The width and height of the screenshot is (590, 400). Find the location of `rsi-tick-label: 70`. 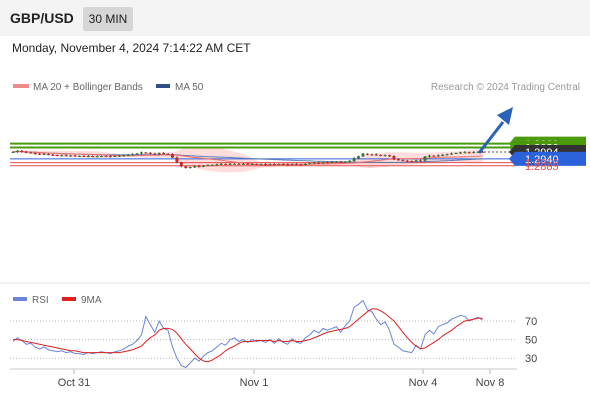

rsi-tick-label: 70 is located at coordinates (531, 322).